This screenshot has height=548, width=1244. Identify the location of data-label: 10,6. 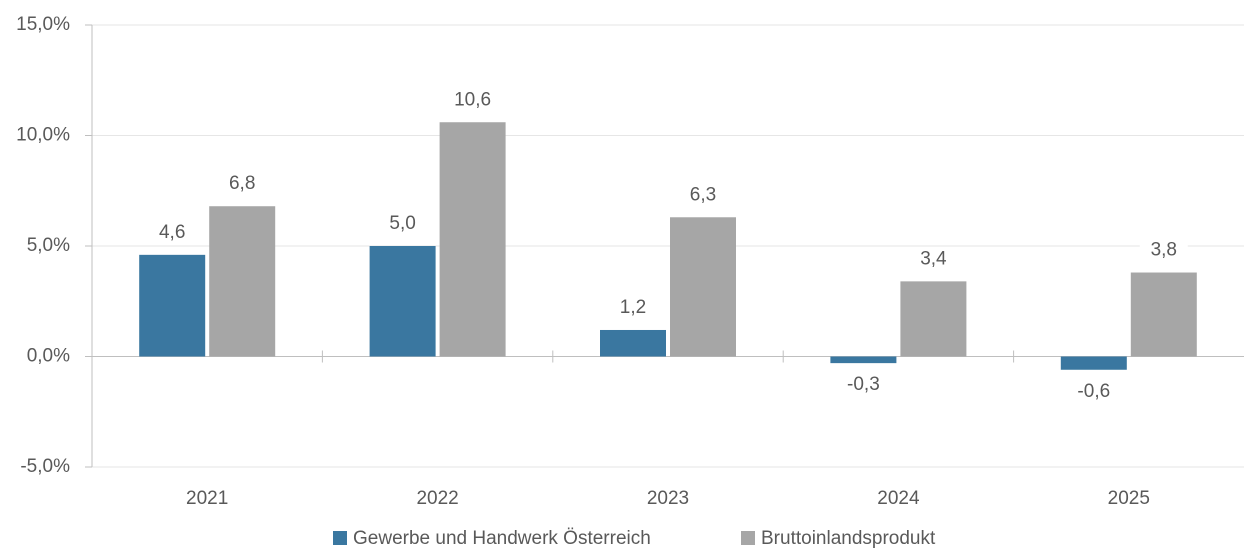
(472, 99).